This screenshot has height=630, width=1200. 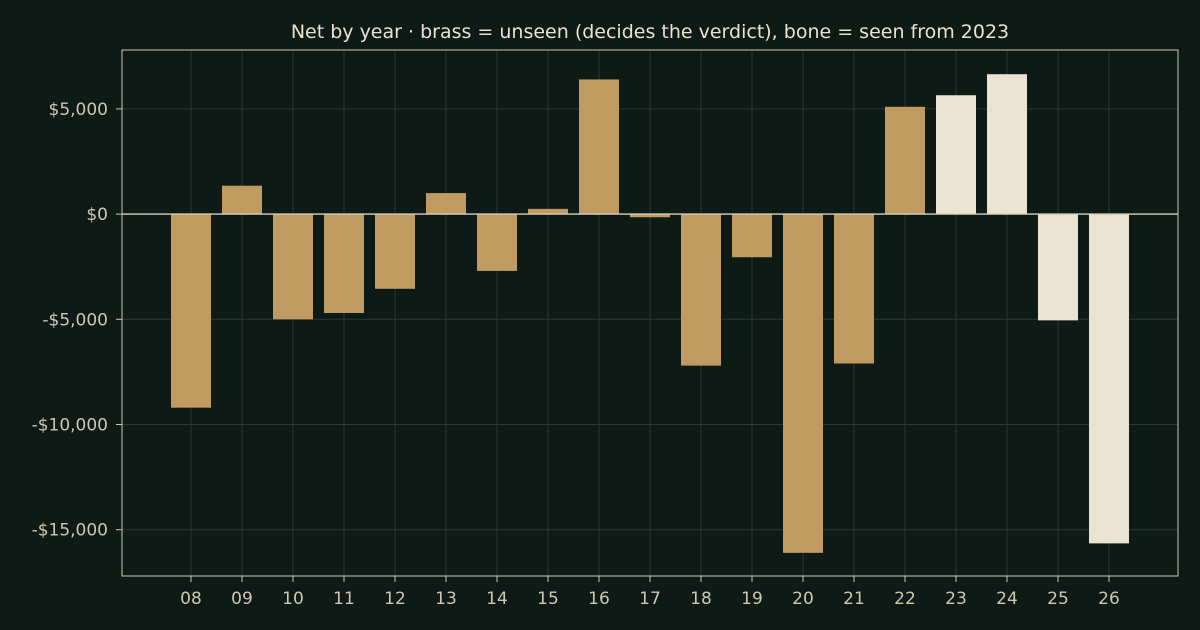 I want to click on x-tick-label: 14, so click(x=497, y=599).